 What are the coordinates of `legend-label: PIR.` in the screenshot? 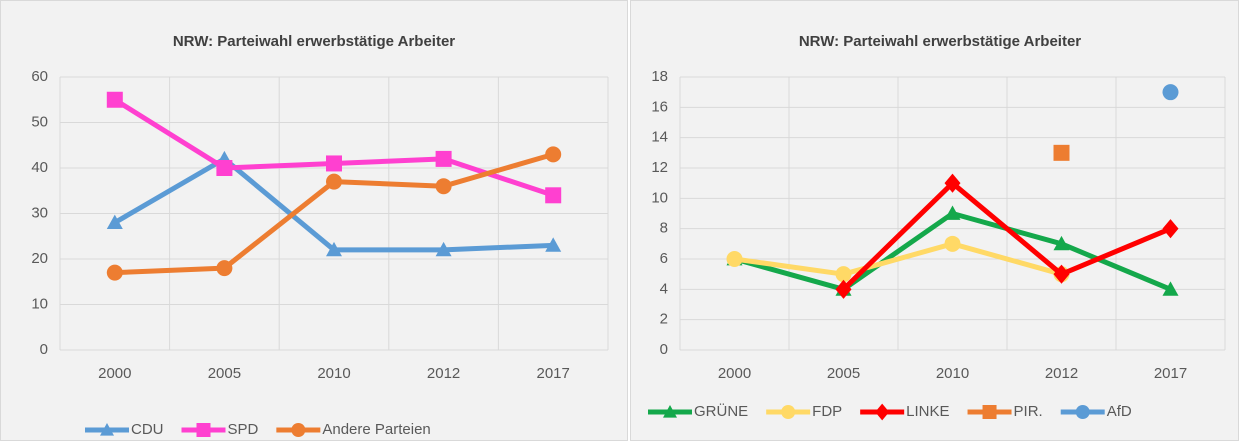 It's located at (1028, 411).